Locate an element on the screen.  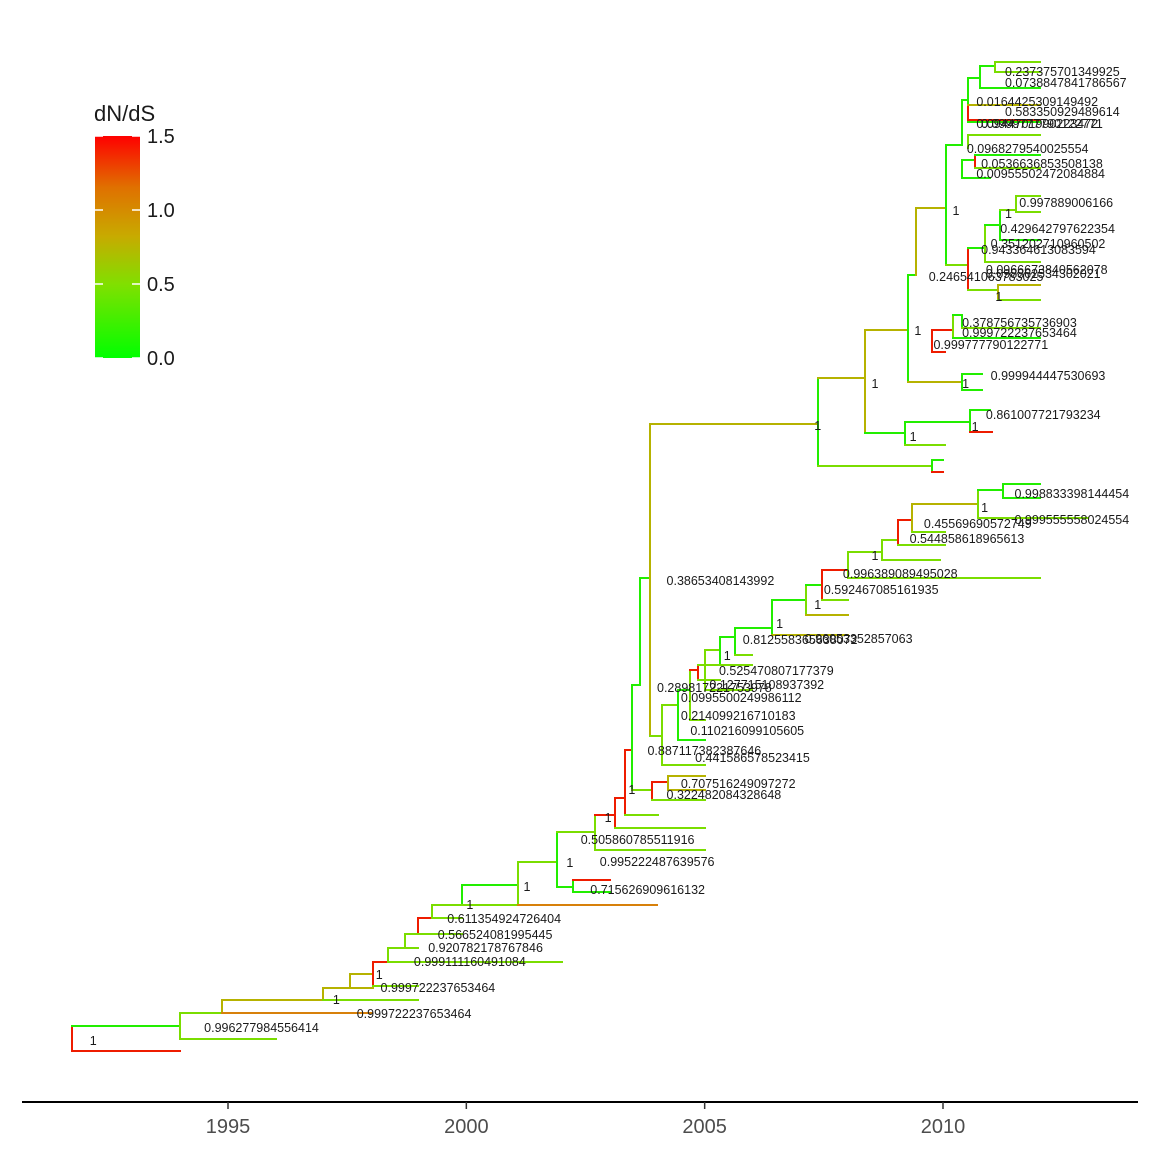
node-support-label: 0.812558365638072 is located at coordinates (800, 640).